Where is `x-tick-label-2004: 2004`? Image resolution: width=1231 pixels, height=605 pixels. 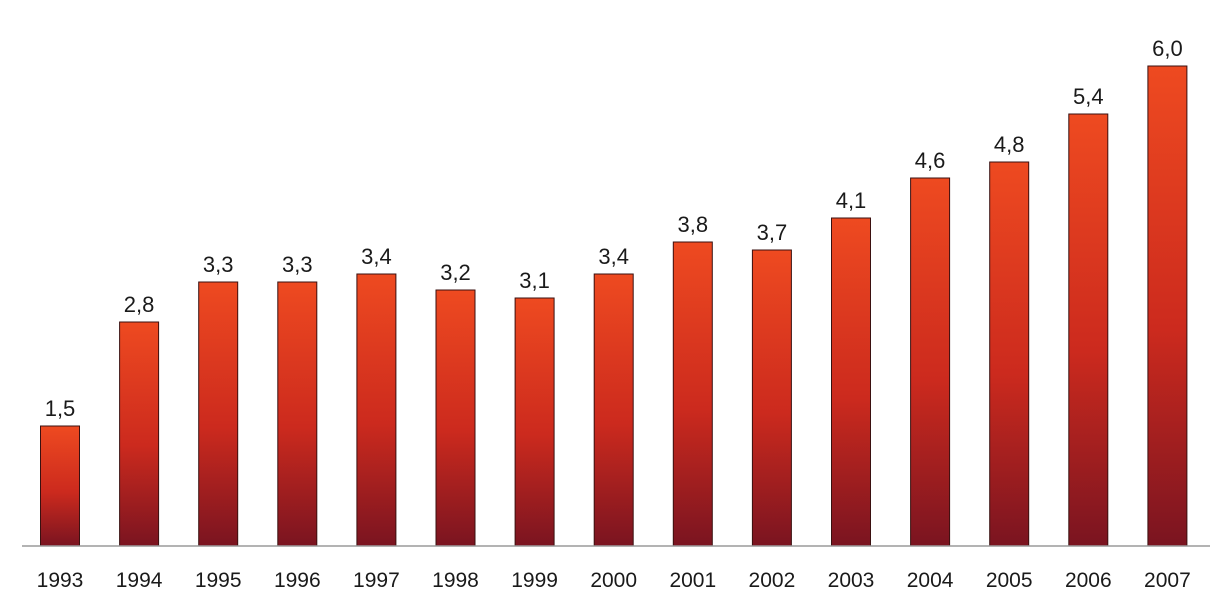
x-tick-label-2004: 2004 is located at coordinates (930, 580).